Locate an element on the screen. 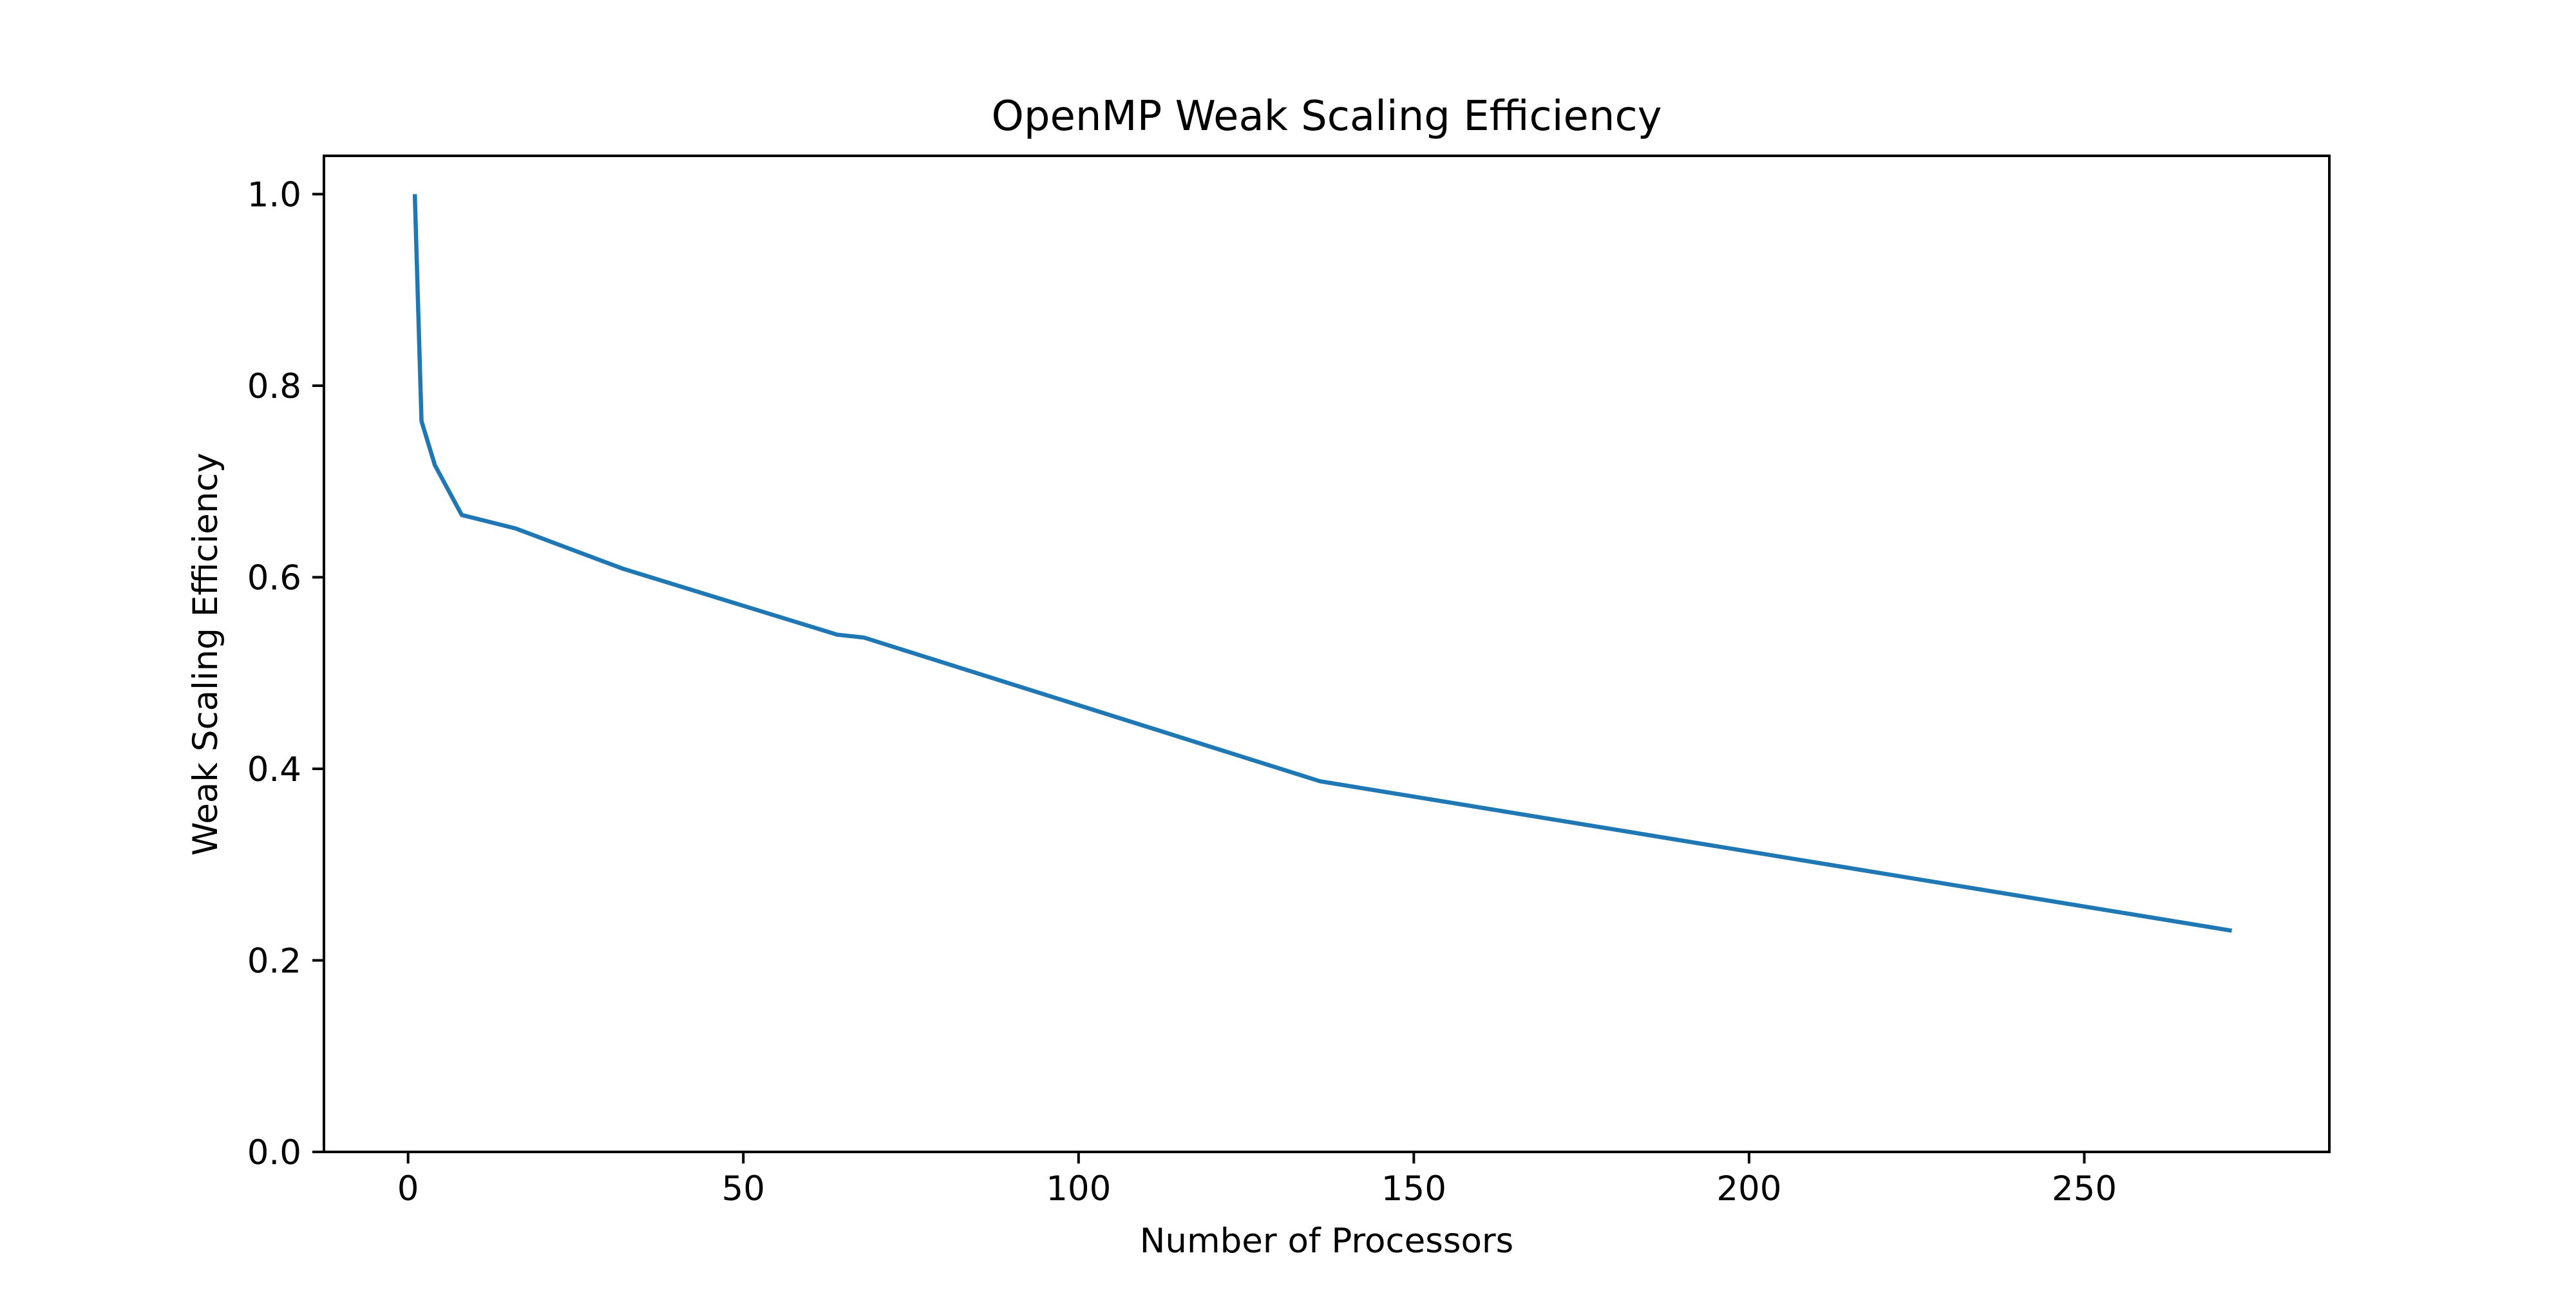  y-axis-label: Weak Scaling Efficiency is located at coordinates (206, 654).